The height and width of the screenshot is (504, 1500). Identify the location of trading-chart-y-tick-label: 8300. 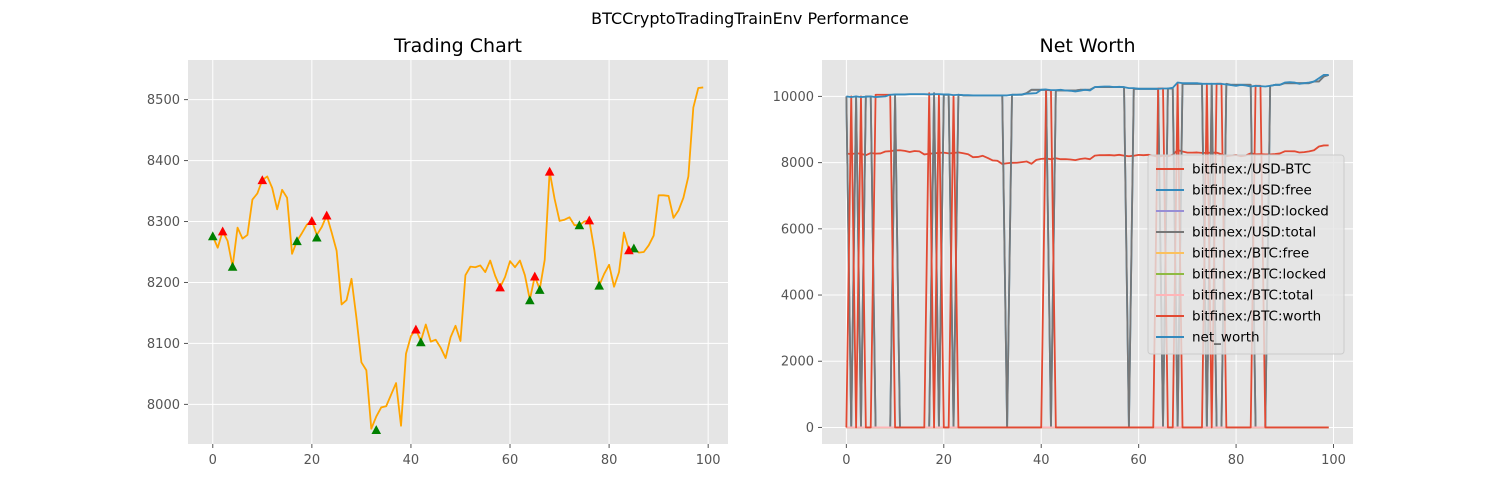
(163, 222).